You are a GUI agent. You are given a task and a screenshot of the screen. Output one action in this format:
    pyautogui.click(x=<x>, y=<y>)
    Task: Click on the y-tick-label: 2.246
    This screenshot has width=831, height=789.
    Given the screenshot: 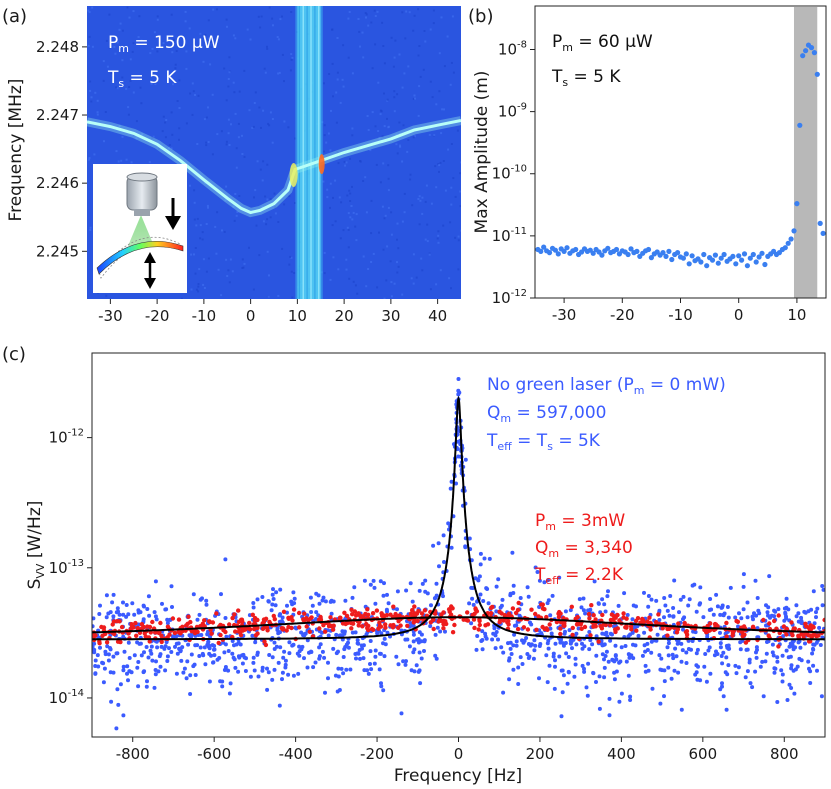 What is the action you would take?
    pyautogui.click(x=57, y=183)
    